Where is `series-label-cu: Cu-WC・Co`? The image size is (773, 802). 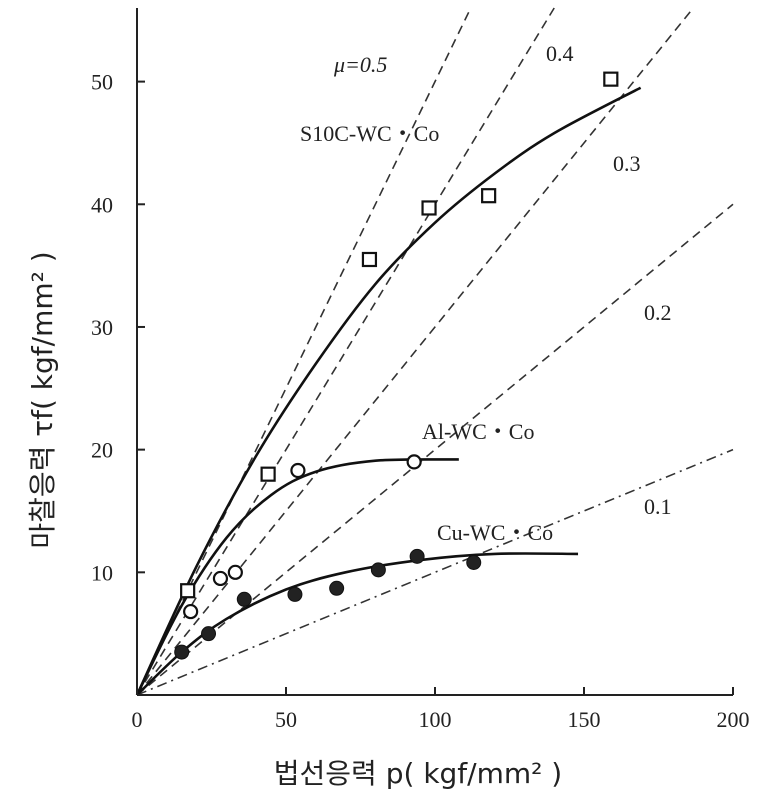
series-label-cu: Cu-WC・Co is located at coordinates (495, 532).